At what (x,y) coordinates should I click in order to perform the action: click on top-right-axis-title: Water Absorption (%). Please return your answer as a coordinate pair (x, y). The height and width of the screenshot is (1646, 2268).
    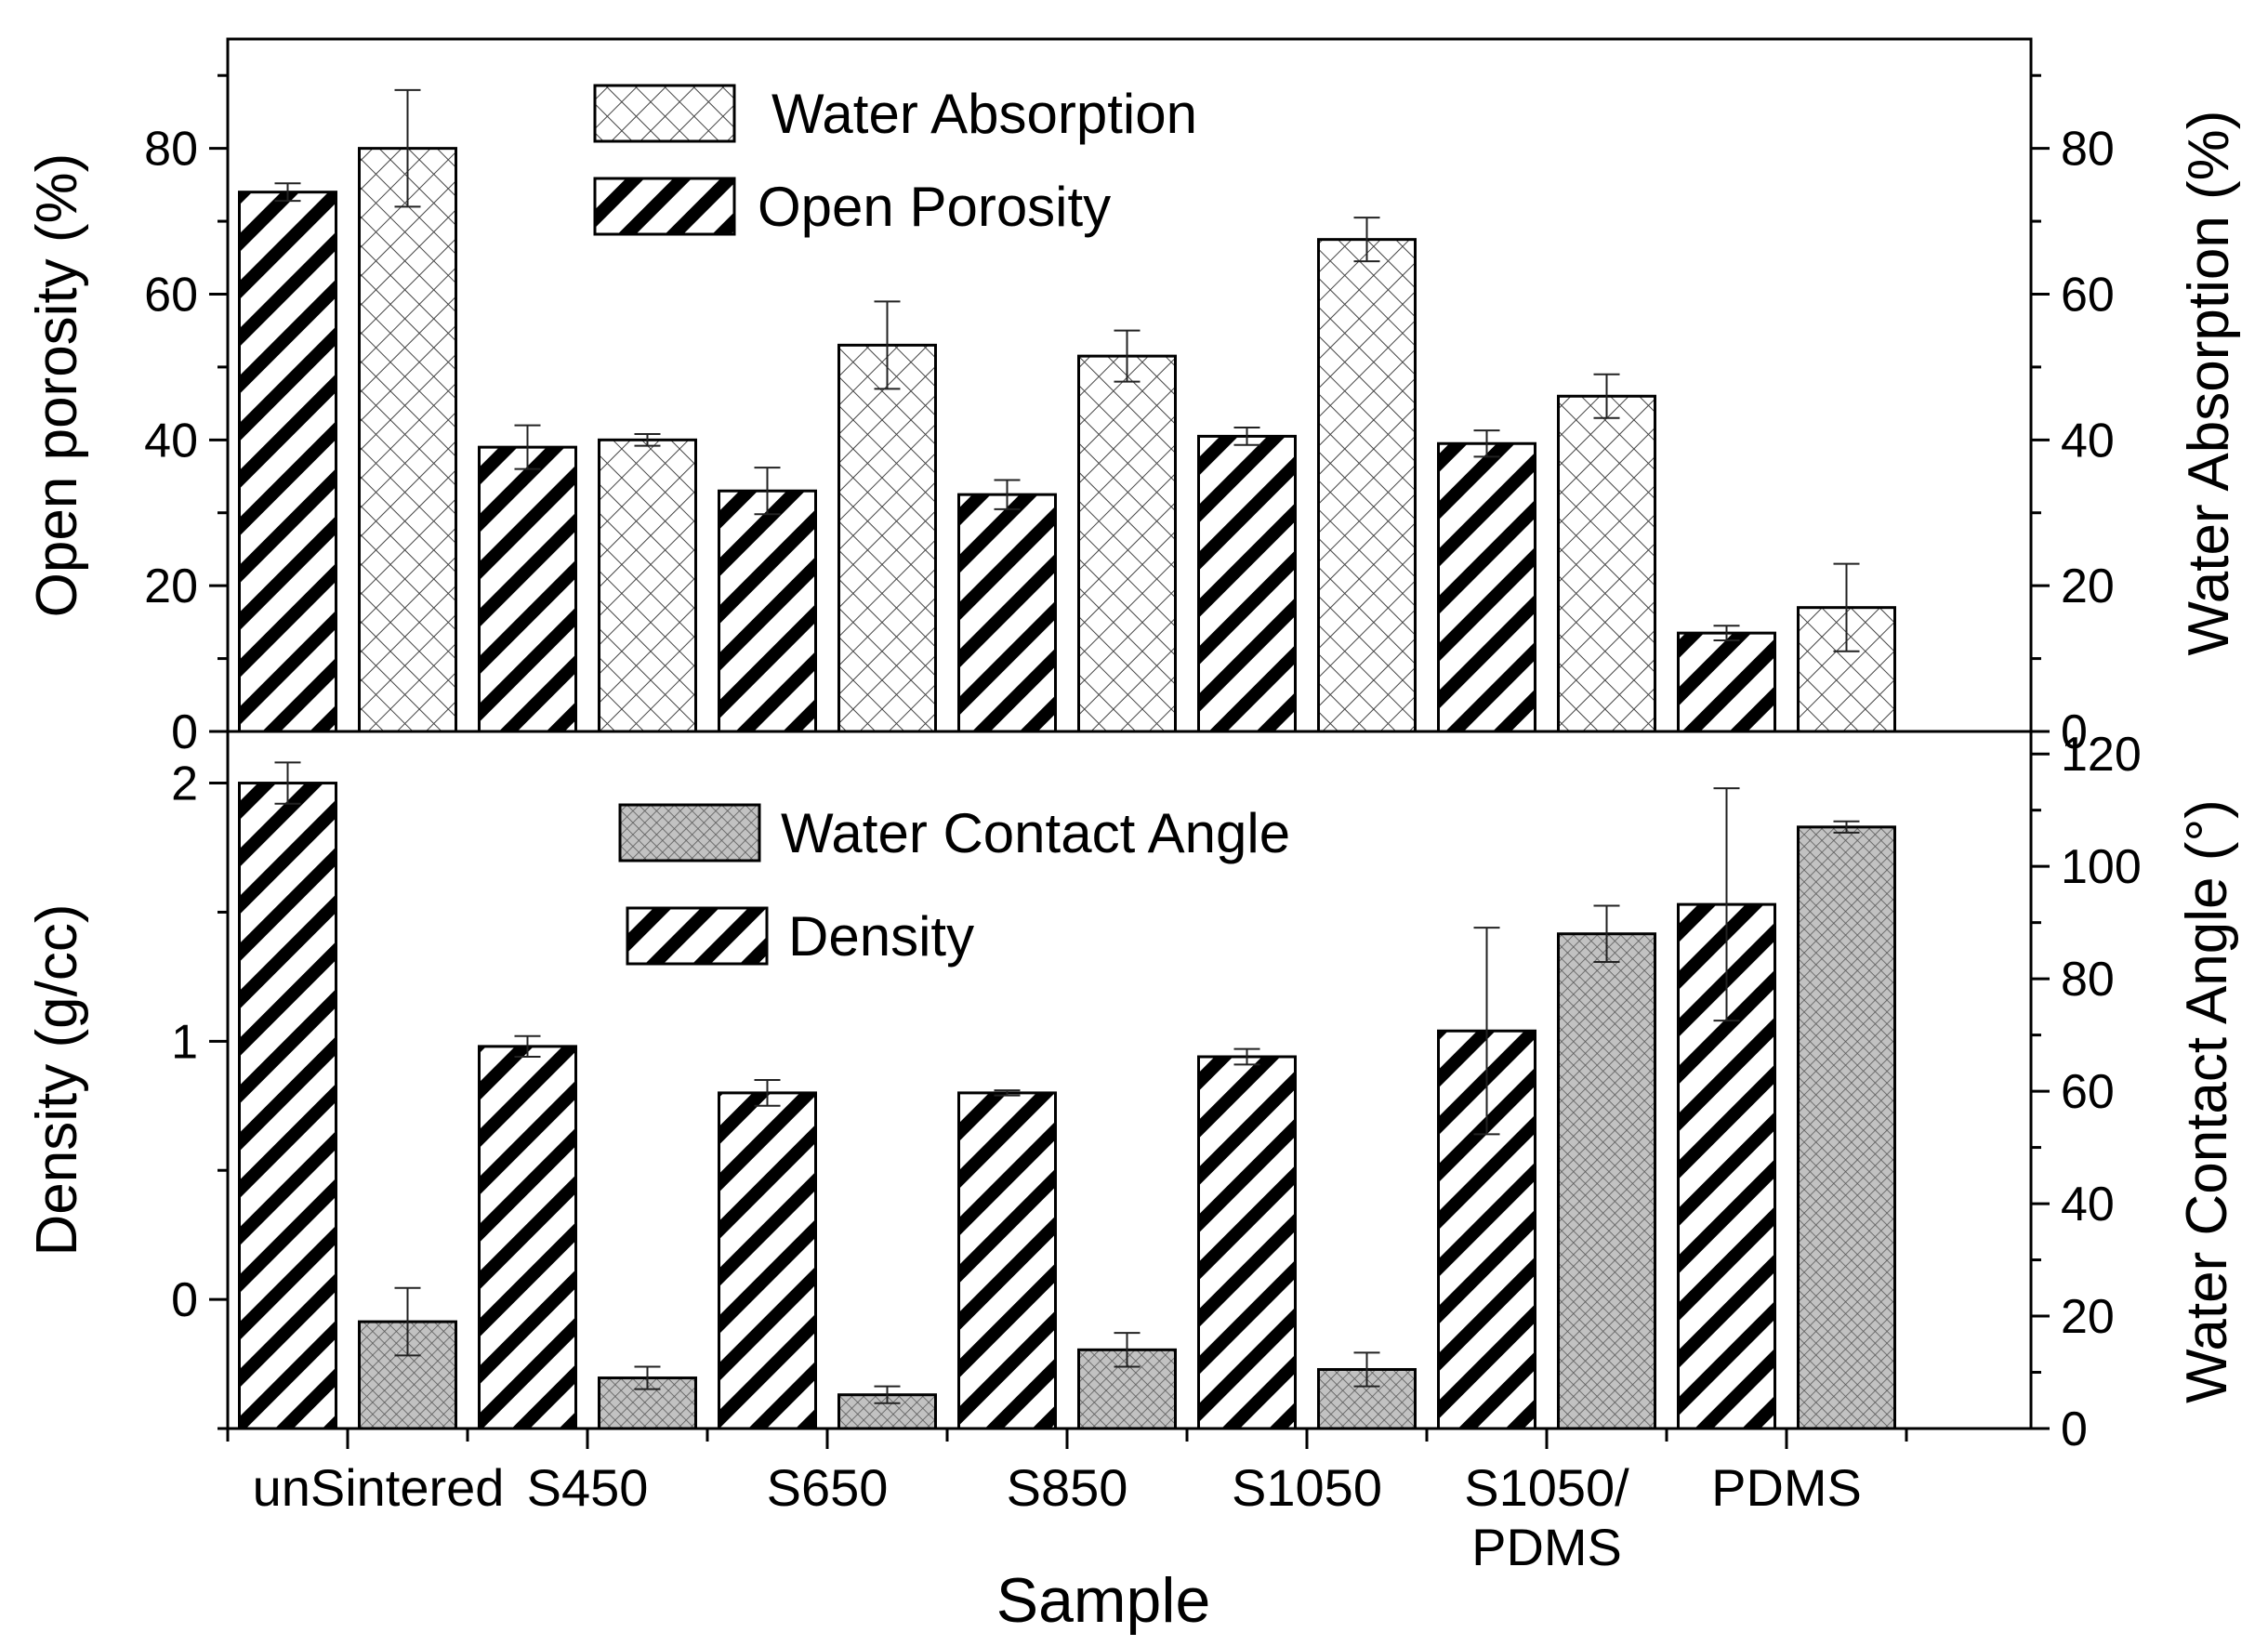
    Looking at the image, I should click on (2209, 383).